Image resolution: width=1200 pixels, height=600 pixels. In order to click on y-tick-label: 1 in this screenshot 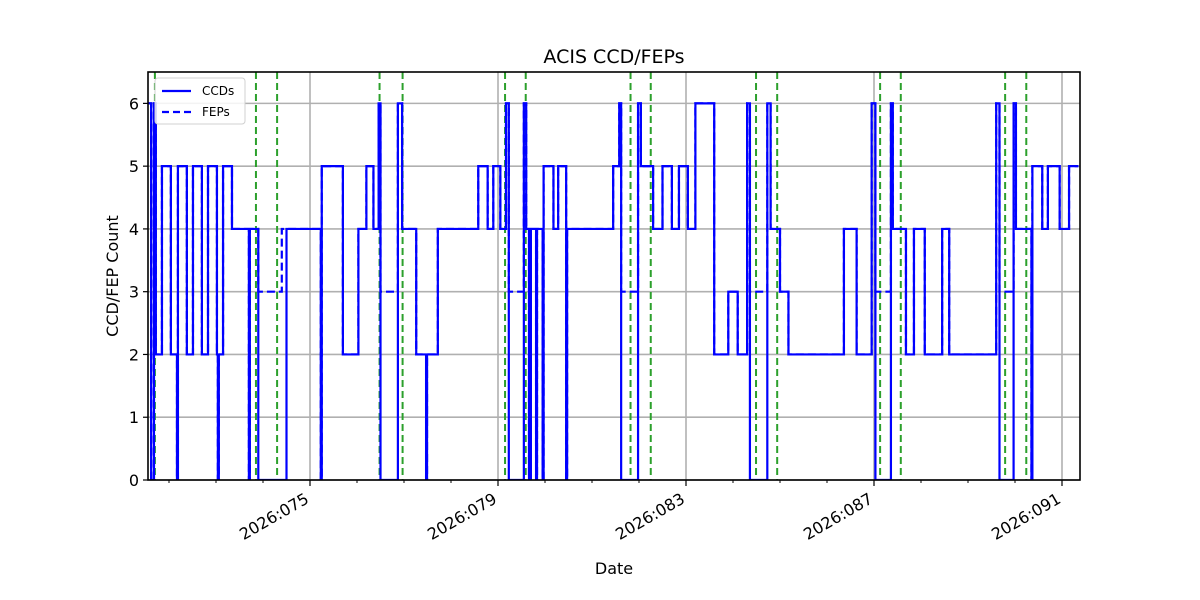, I will do `click(134, 417)`.